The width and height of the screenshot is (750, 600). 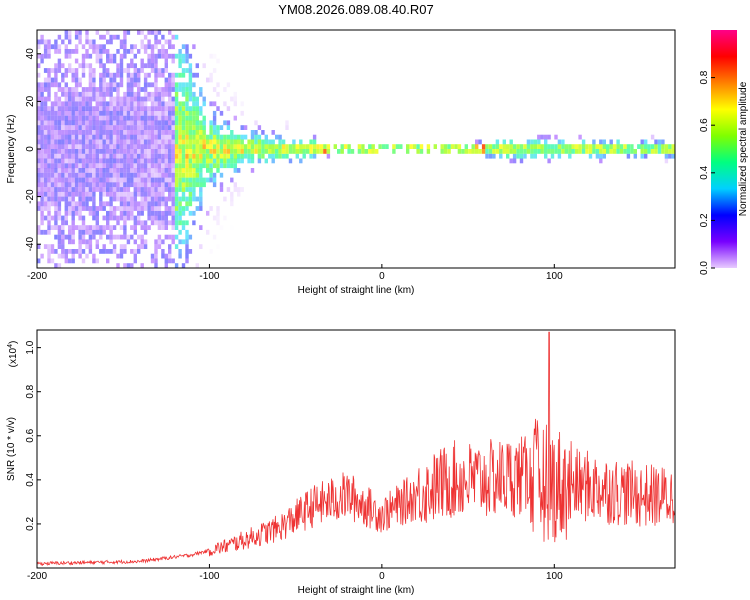 I want to click on y-tick-label: 1.0, so click(x=30, y=347).